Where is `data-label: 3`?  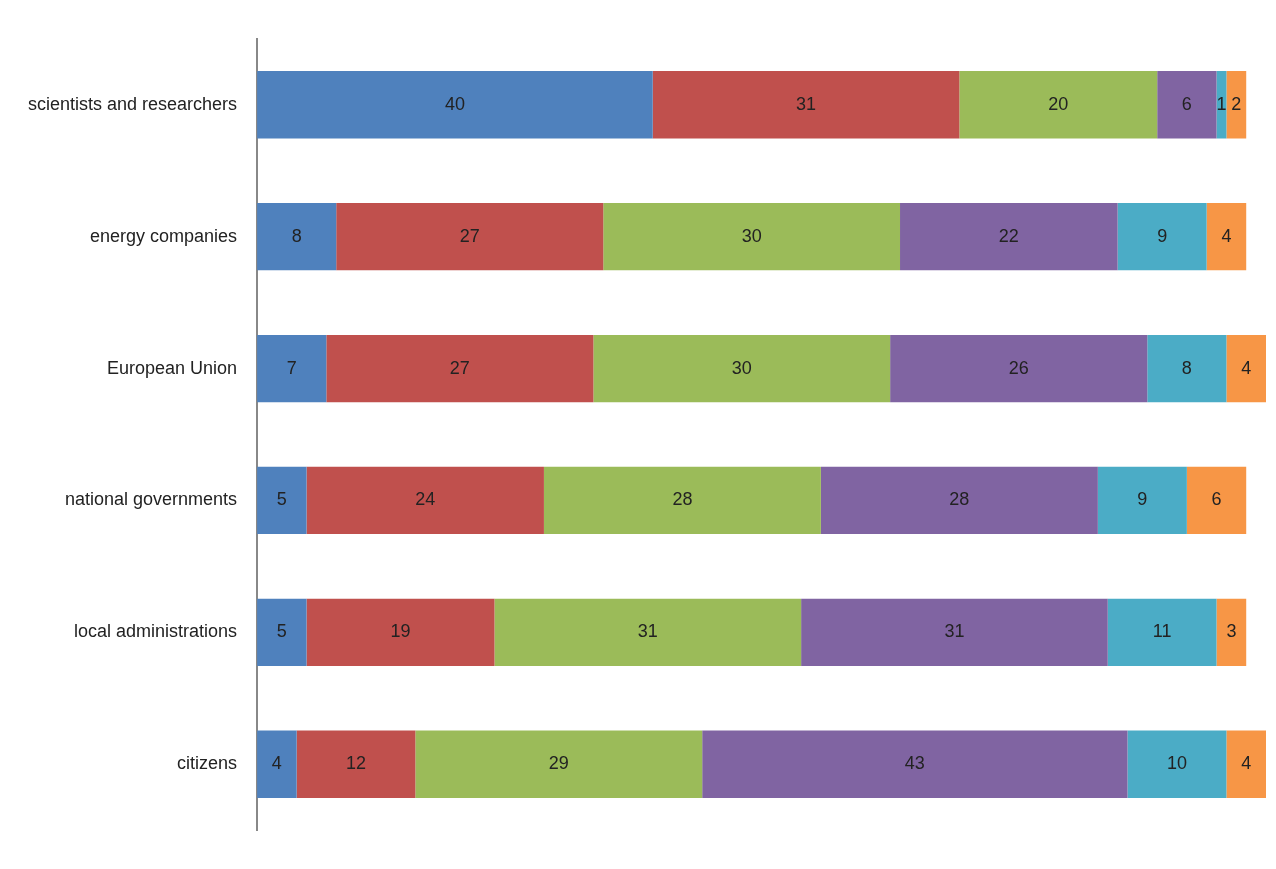
data-label: 3 is located at coordinates (1231, 631).